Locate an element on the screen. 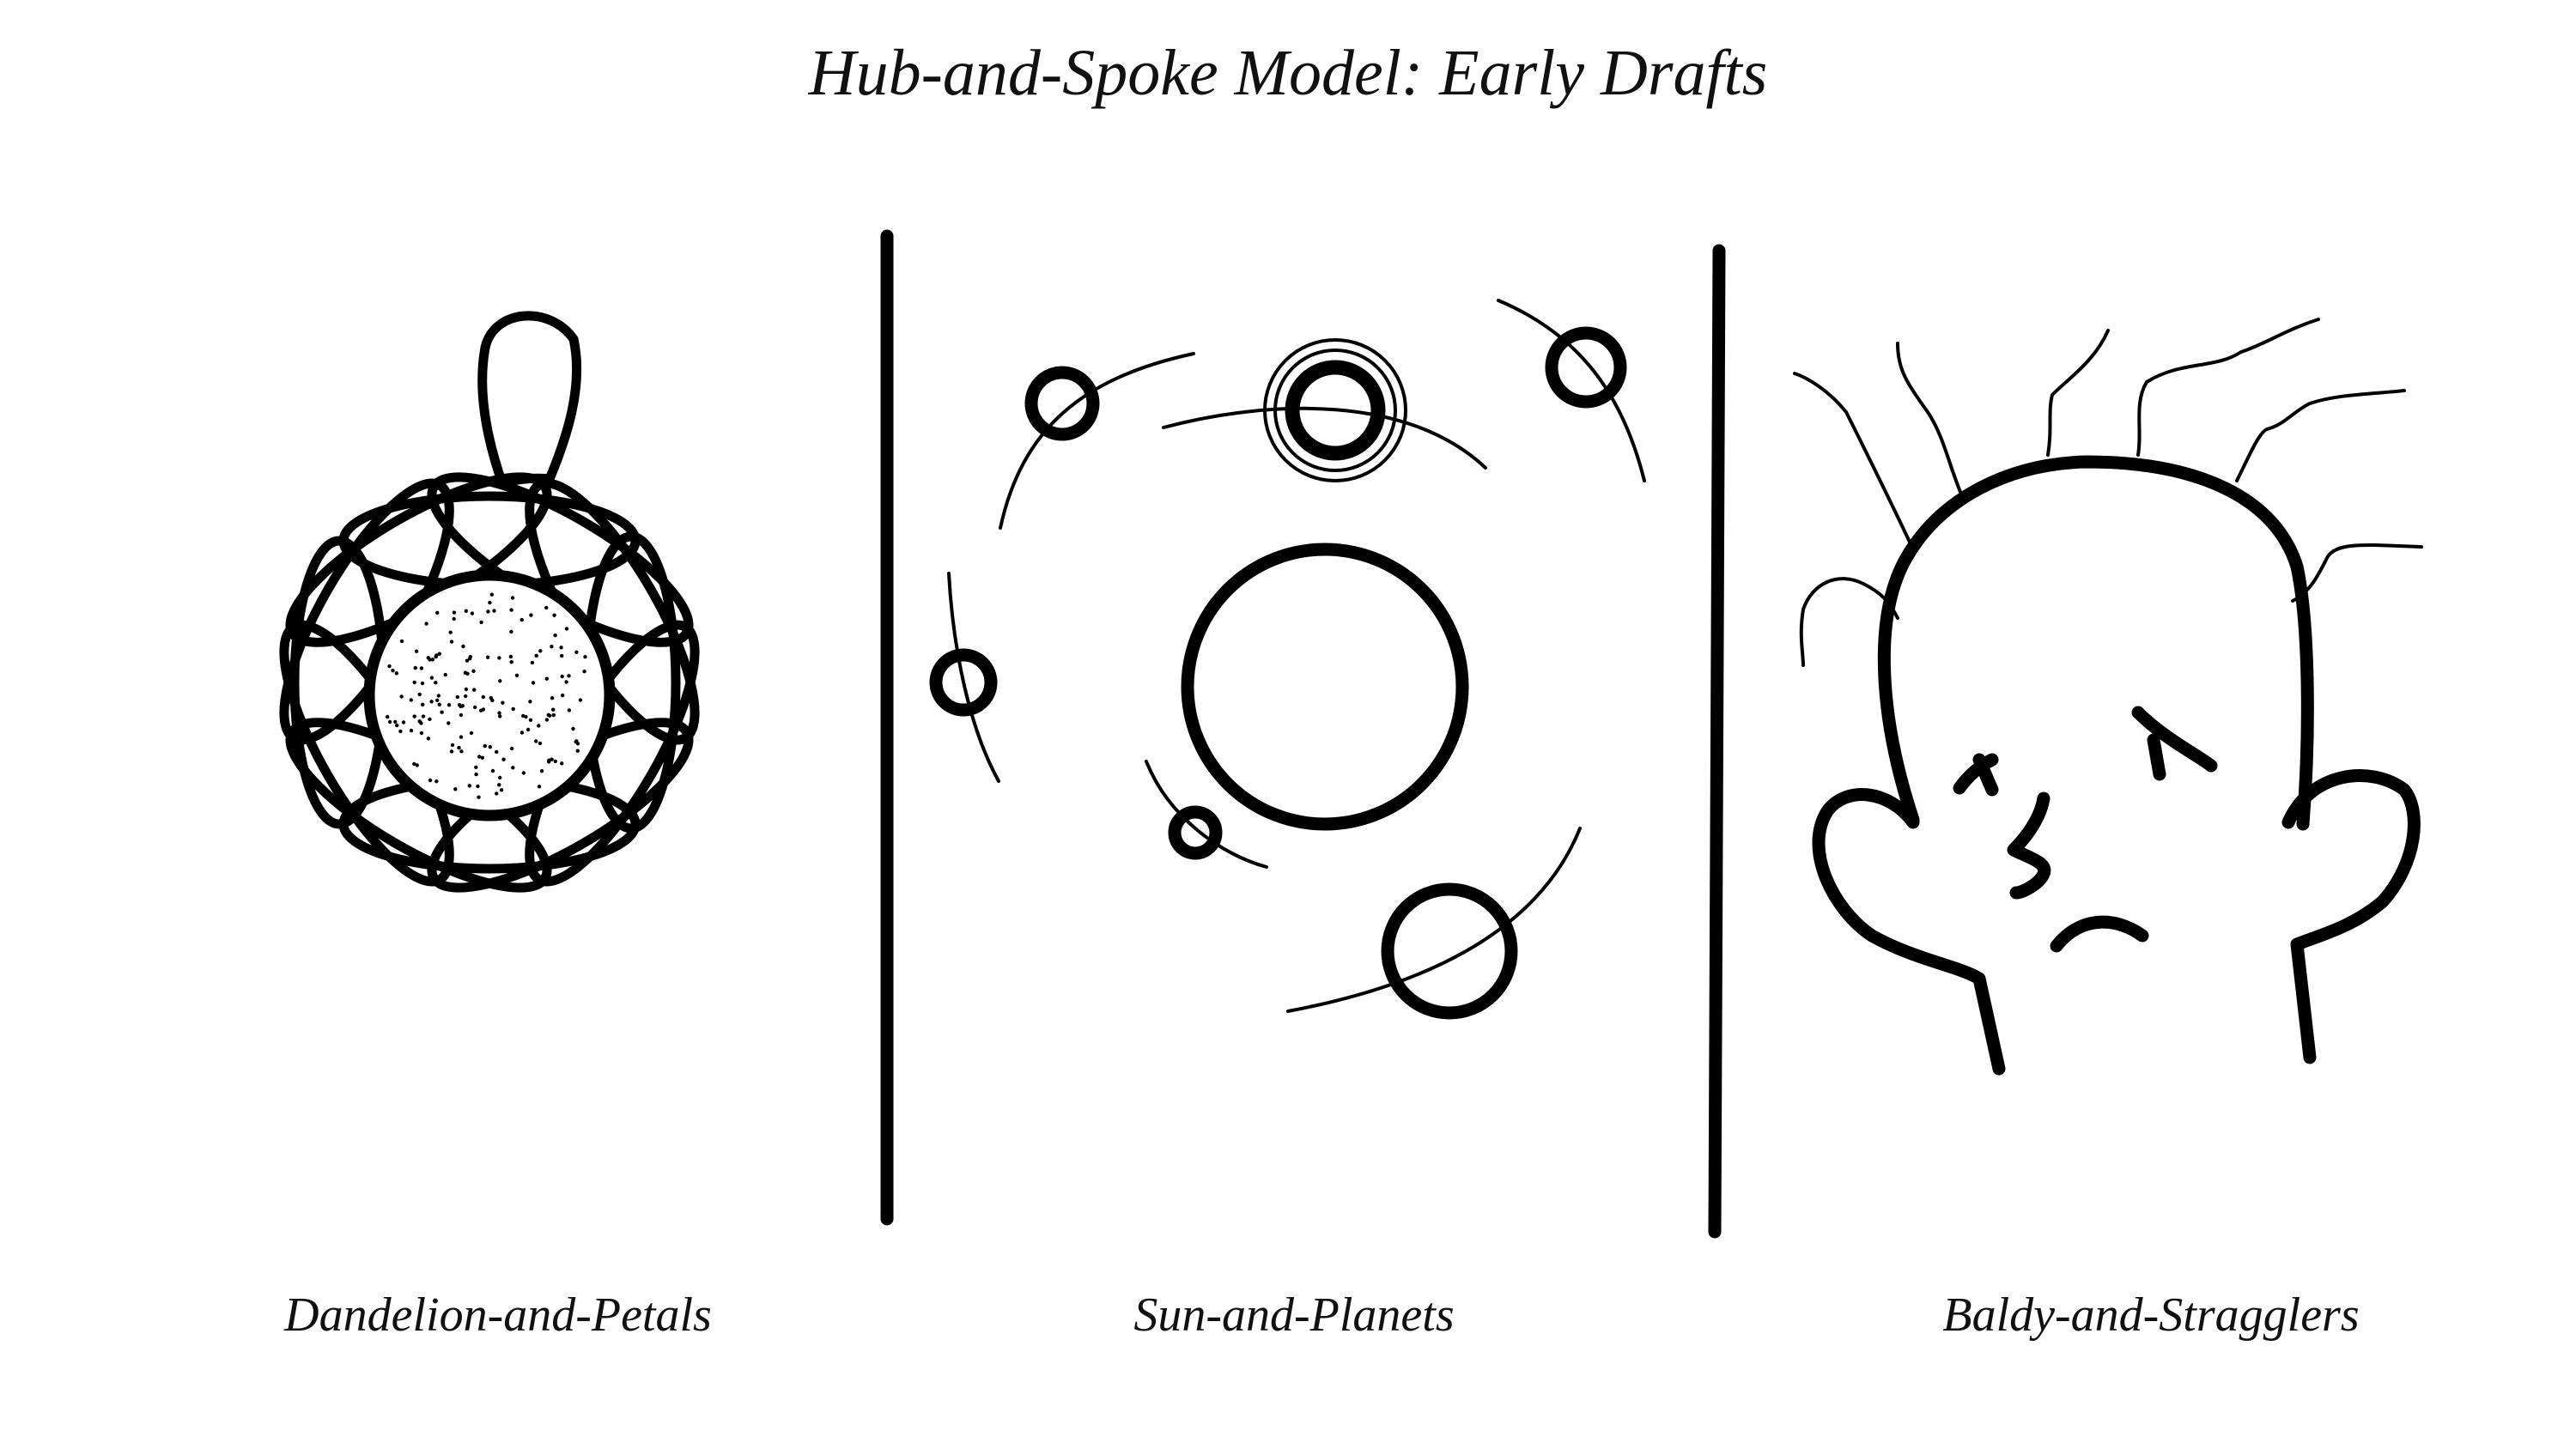 Image resolution: width=2576 pixels, height=1449 pixels. stray-hairs is located at coordinates (2108, 492).